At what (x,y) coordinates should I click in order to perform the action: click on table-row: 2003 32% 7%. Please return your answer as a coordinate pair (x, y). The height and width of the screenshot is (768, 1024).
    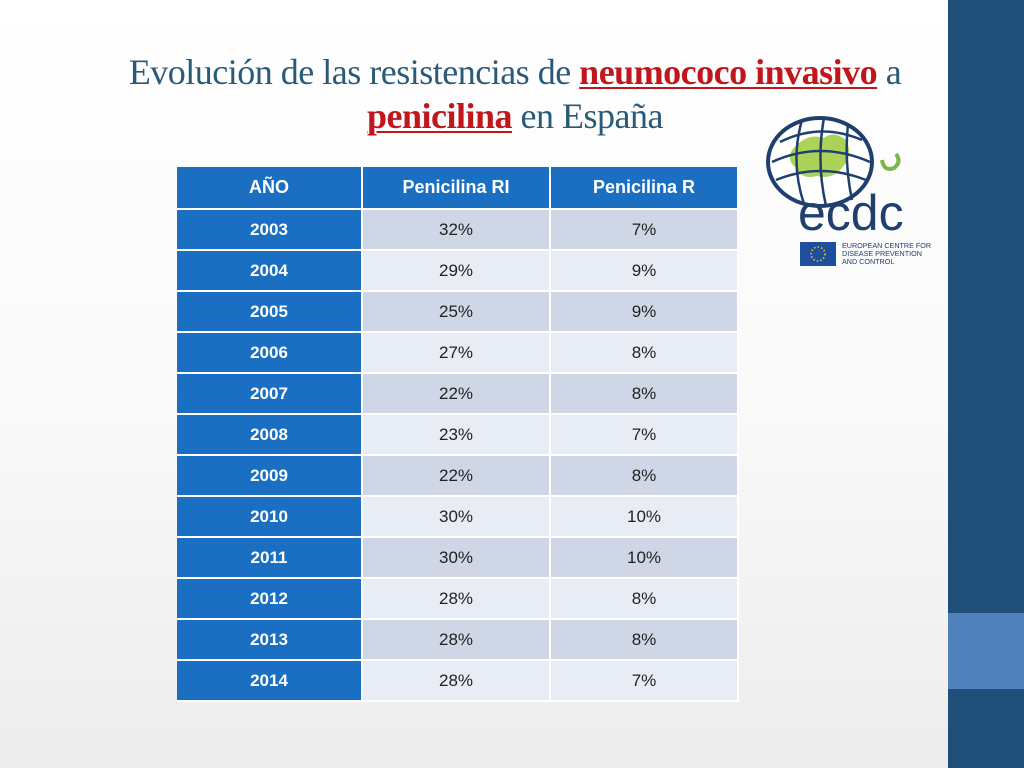
    Looking at the image, I should click on (458, 230).